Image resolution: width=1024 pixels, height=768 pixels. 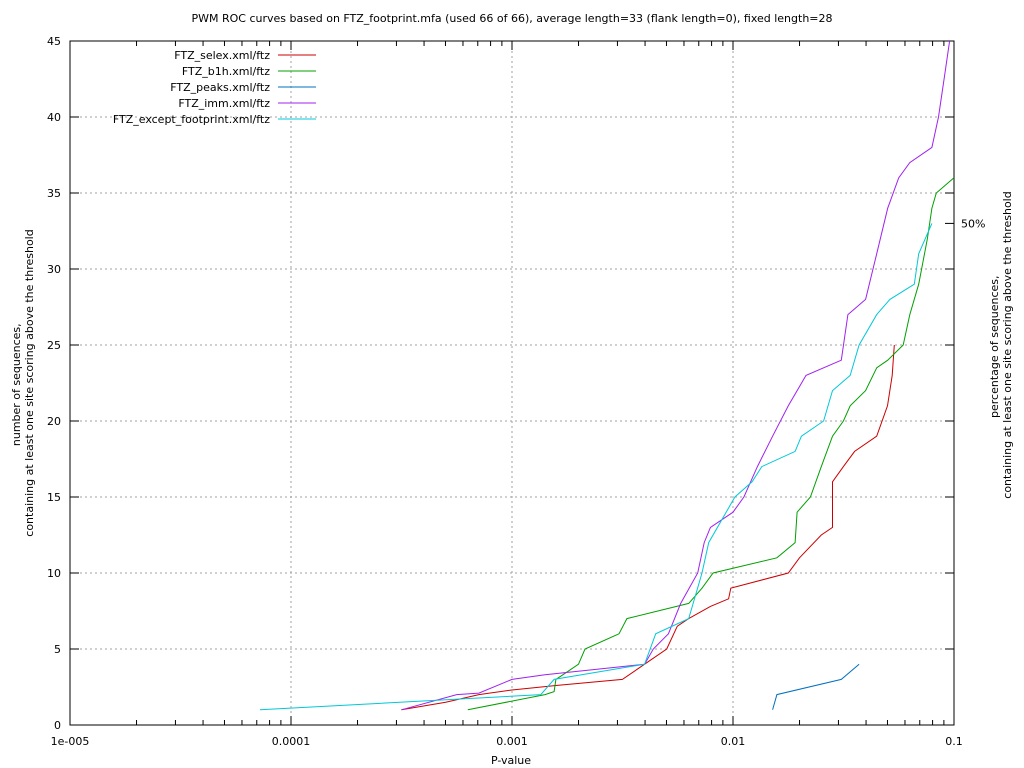 I want to click on x-tick-label: 0.01, so click(x=733, y=741).